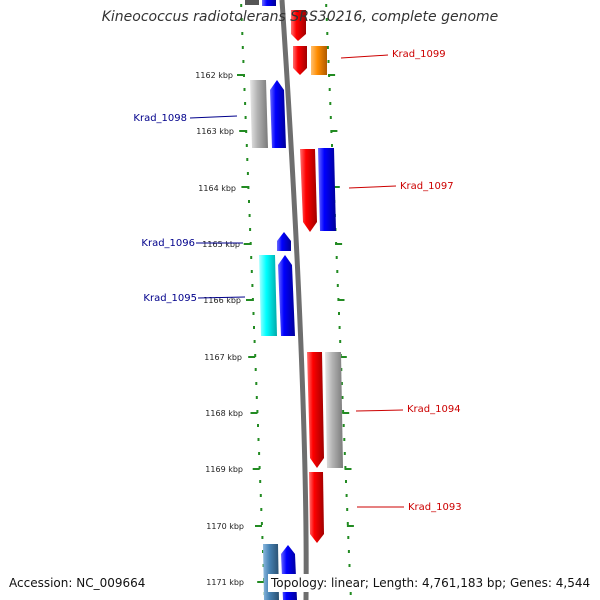  I want to click on gene-label-krad-1098: Krad_1098, so click(160, 118).